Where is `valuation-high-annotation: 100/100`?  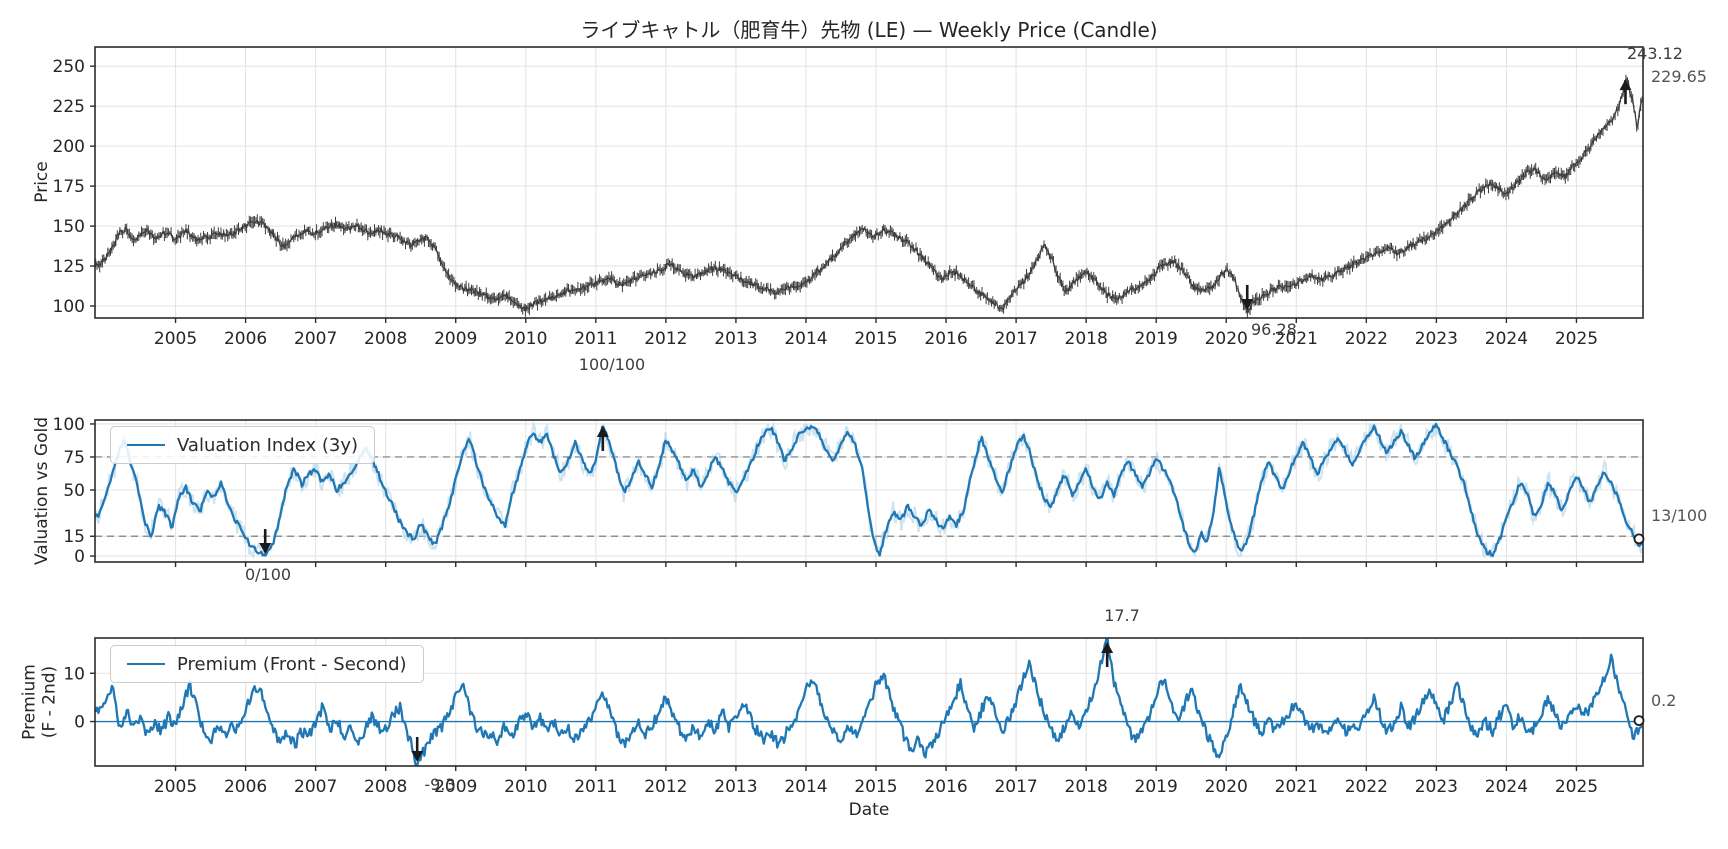
valuation-high-annotation: 100/100 is located at coordinates (612, 364).